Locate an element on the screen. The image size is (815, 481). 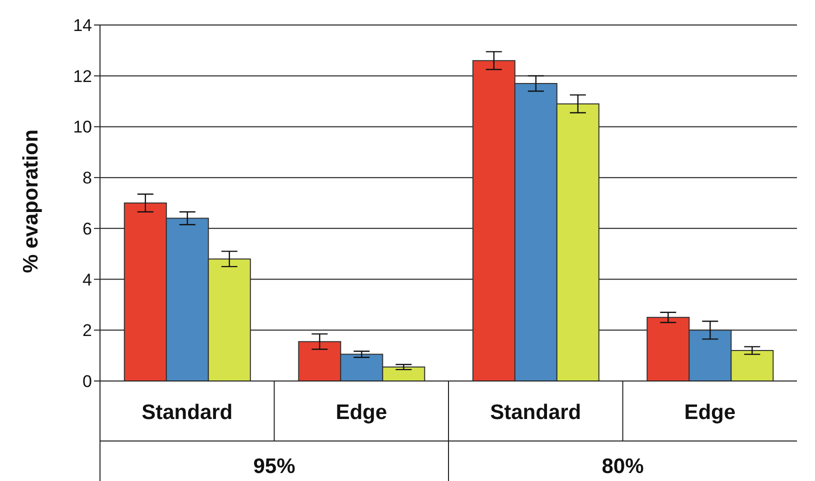
y-tick-label: 2 is located at coordinates (87, 330).